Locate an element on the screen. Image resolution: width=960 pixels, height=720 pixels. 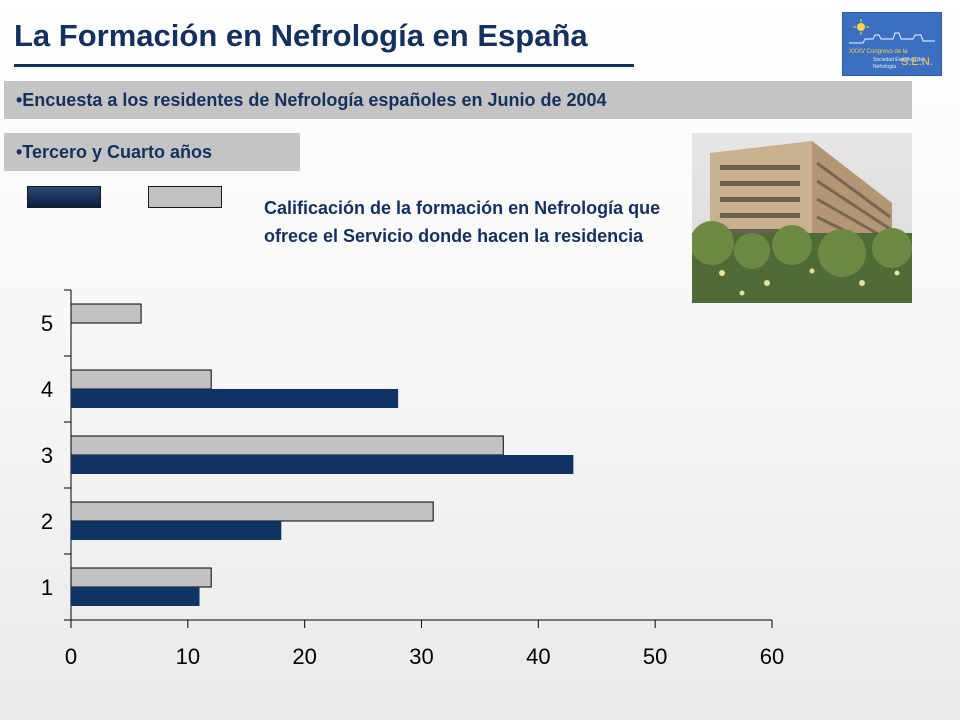
title-underline is located at coordinates (324, 65).